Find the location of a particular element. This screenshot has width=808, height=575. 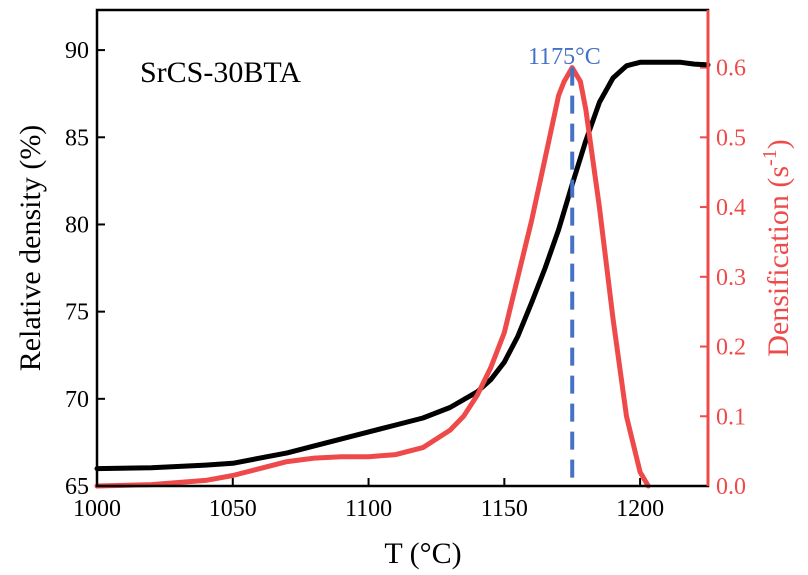

x-tick-label: 1200 is located at coordinates (640, 509).